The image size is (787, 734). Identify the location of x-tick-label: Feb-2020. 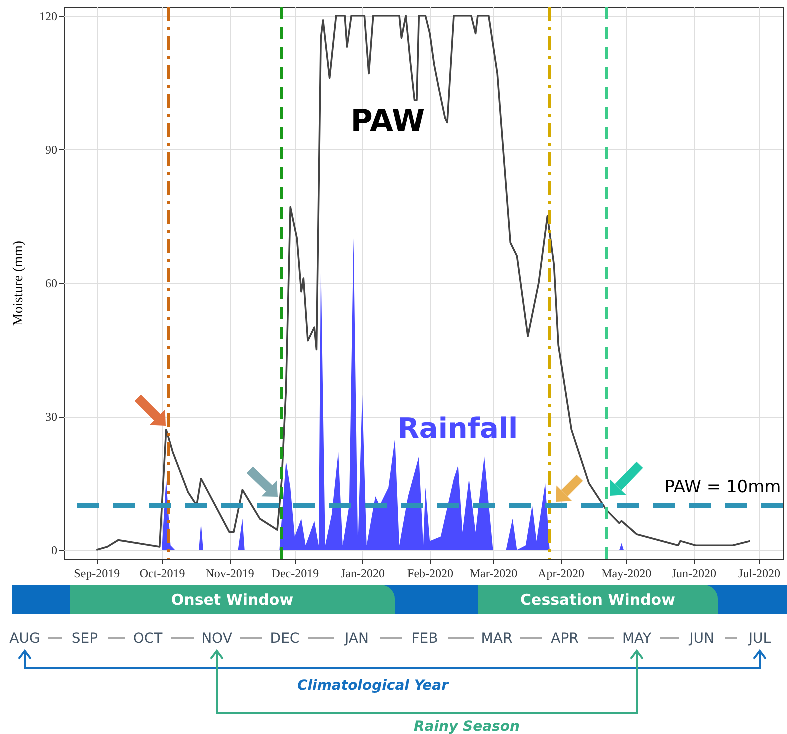
(431, 573).